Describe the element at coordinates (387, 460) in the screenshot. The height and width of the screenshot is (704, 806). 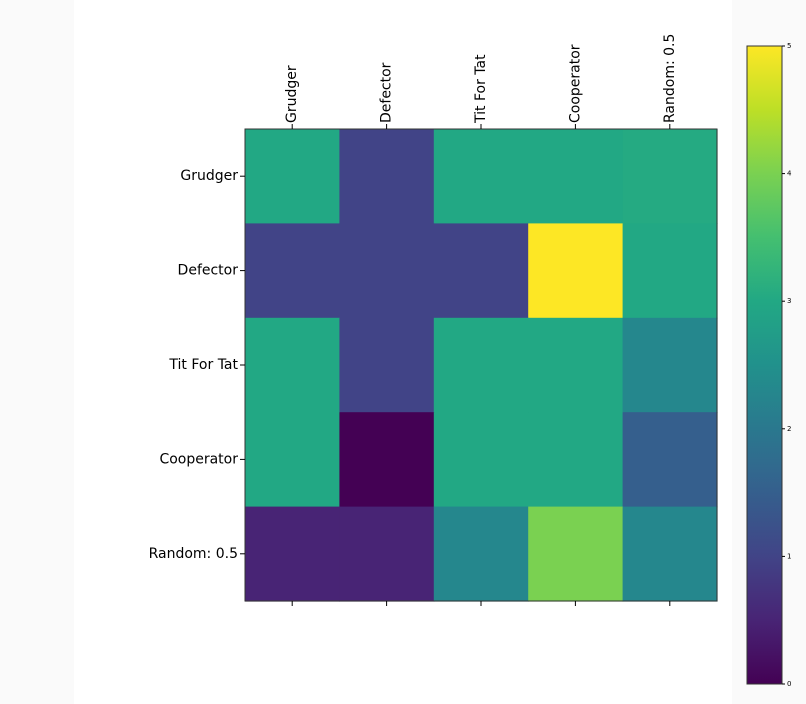
I see `heatmap-cell-r3-c1` at that location.